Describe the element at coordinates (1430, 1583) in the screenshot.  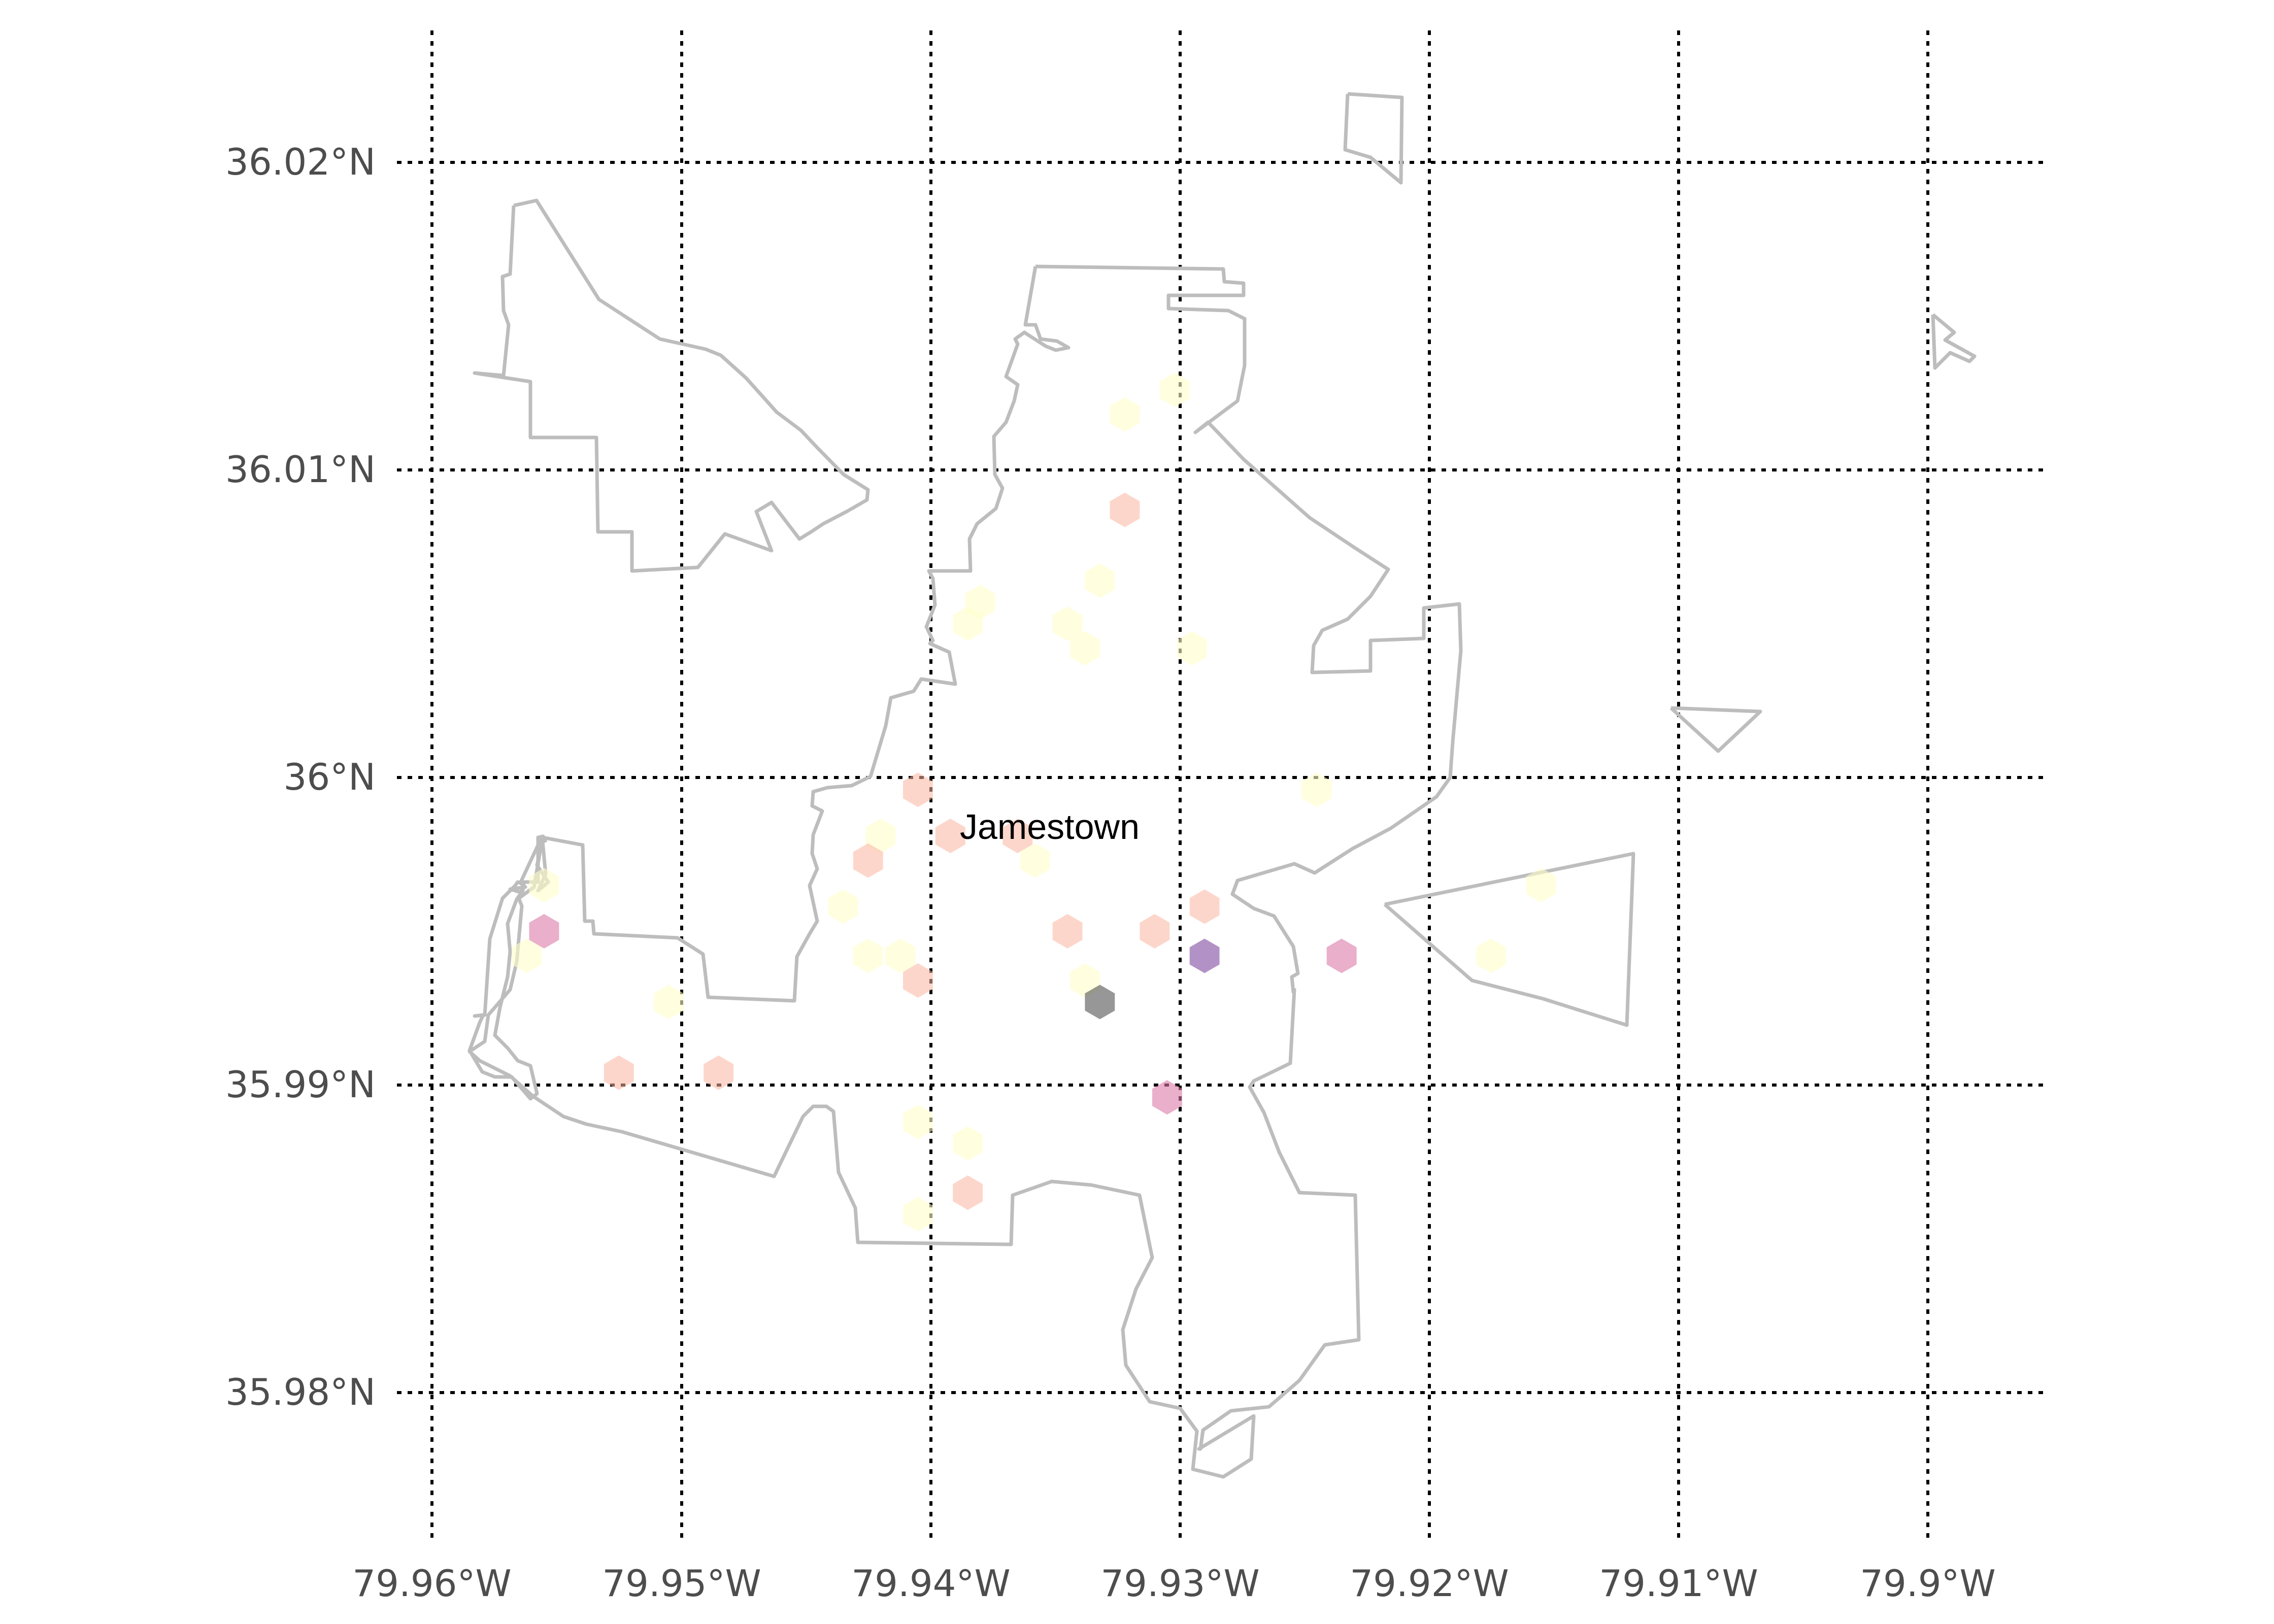
I see `x-tick-label: 79.92°W` at that location.